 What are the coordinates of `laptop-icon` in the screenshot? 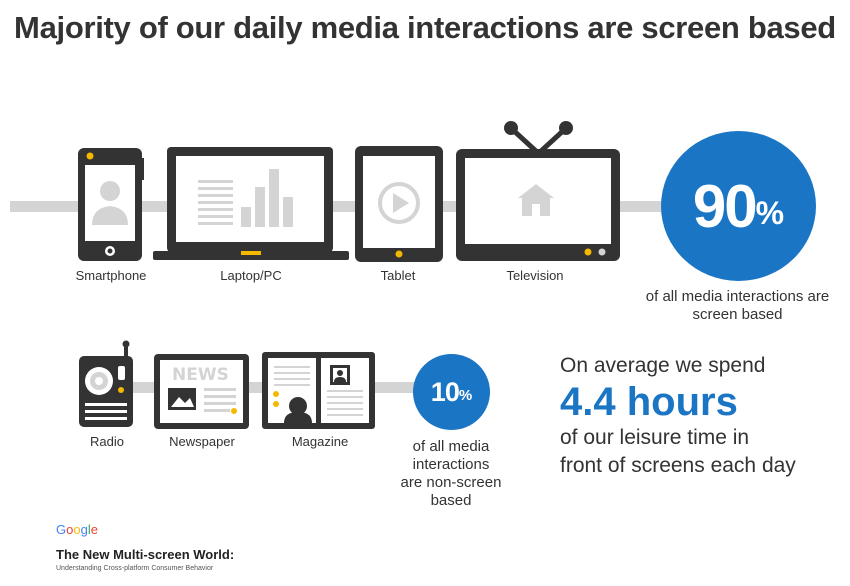 It's located at (251, 203).